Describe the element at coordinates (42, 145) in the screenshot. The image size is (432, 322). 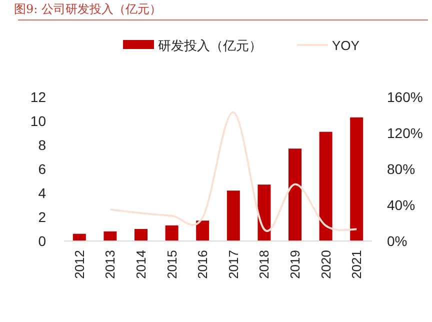
I see `y-tick-label: 8` at that location.